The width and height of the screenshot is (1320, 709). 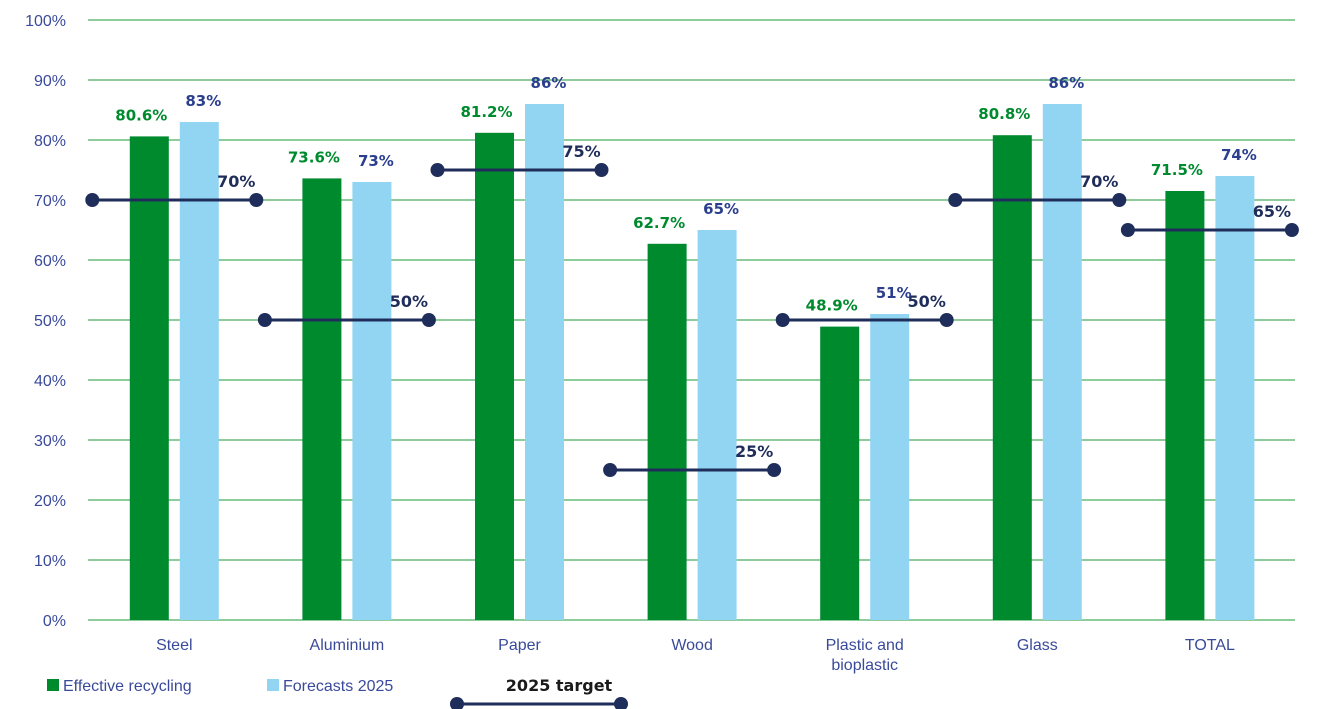 I want to click on data-label: 65%, so click(x=721, y=209).